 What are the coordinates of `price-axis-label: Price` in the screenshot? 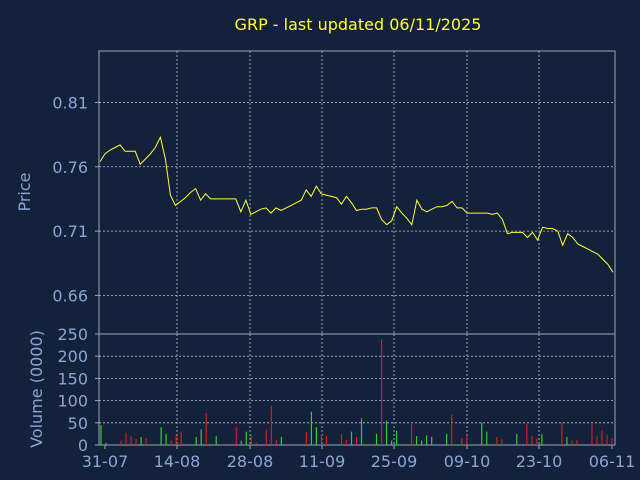 It's located at (24, 191).